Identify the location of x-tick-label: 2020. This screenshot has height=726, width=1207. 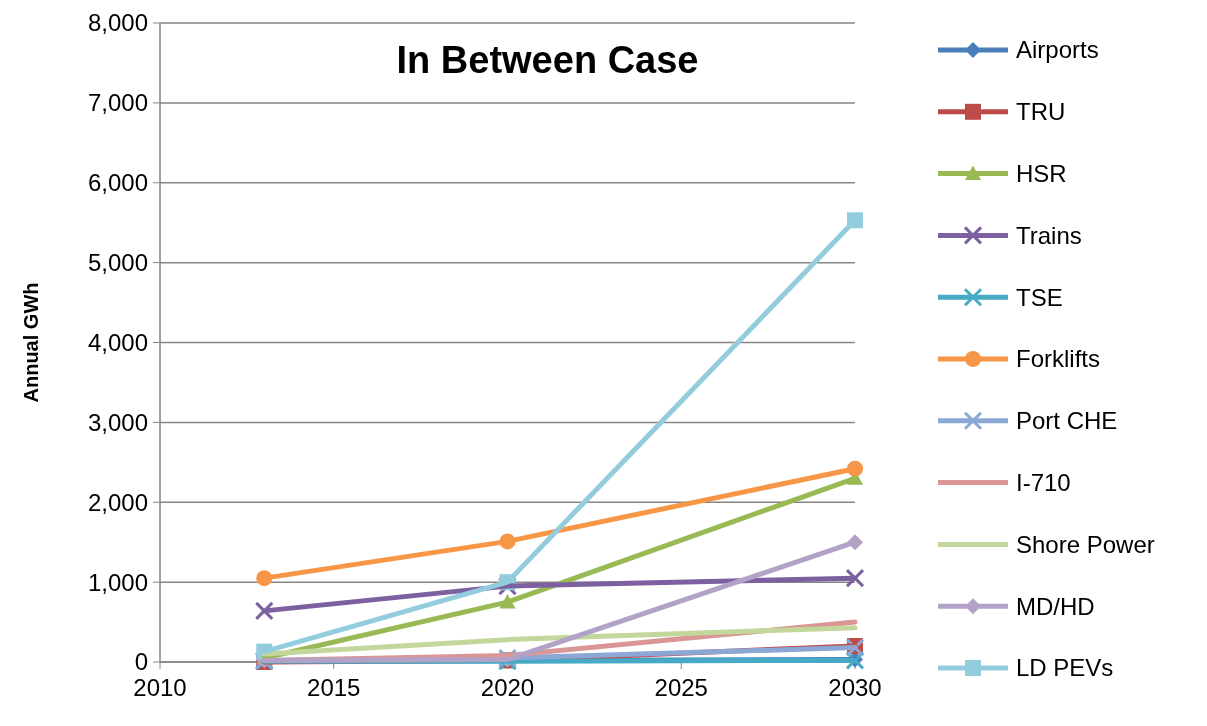
(507, 687).